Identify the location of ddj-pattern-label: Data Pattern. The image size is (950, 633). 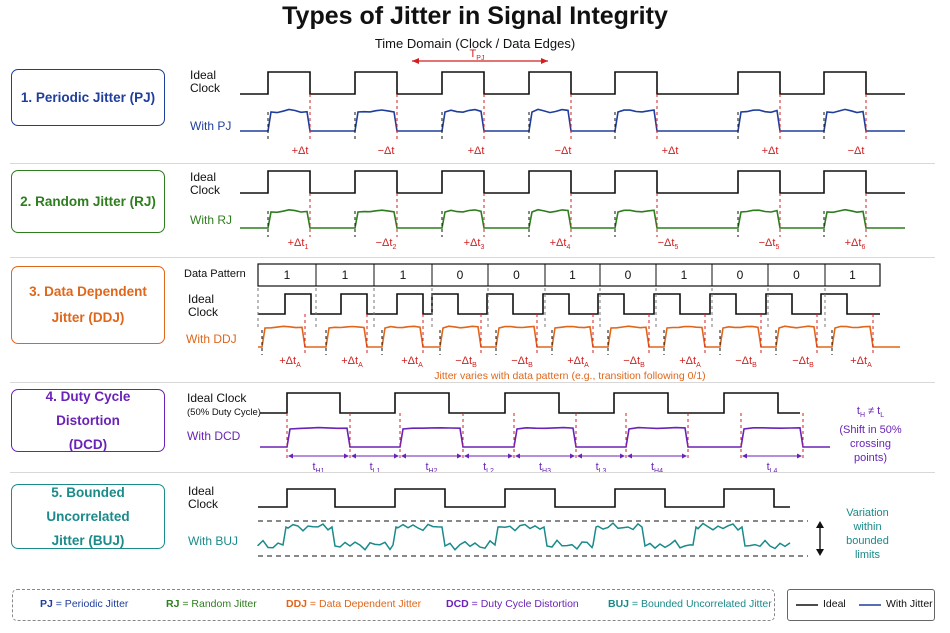
(215, 274).